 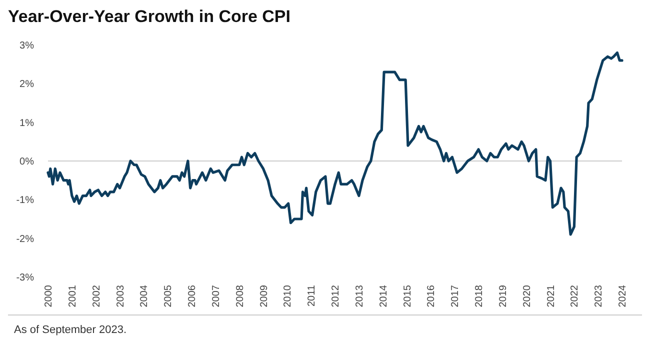 I want to click on x-tick-label: 2022, so click(x=575, y=296).